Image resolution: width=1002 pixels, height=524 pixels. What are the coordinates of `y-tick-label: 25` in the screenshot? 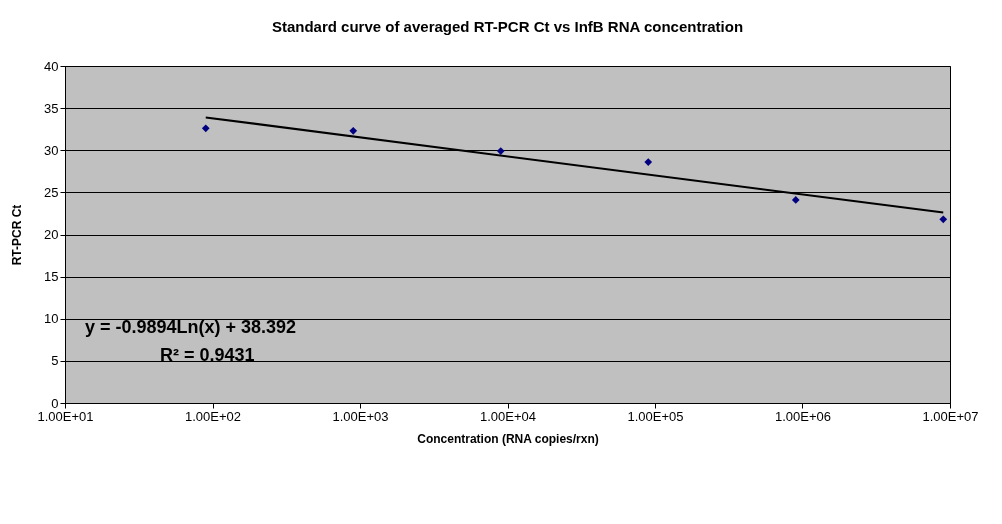 It's located at (51, 192).